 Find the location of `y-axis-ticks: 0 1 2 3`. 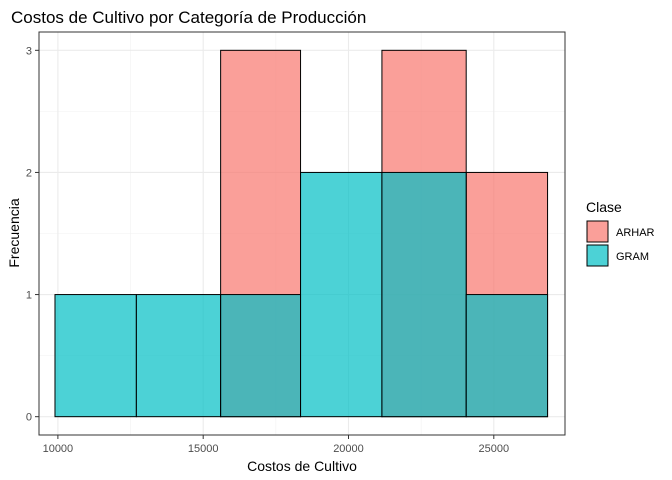

y-axis-ticks: 0 1 2 3 is located at coordinates (32, 234).